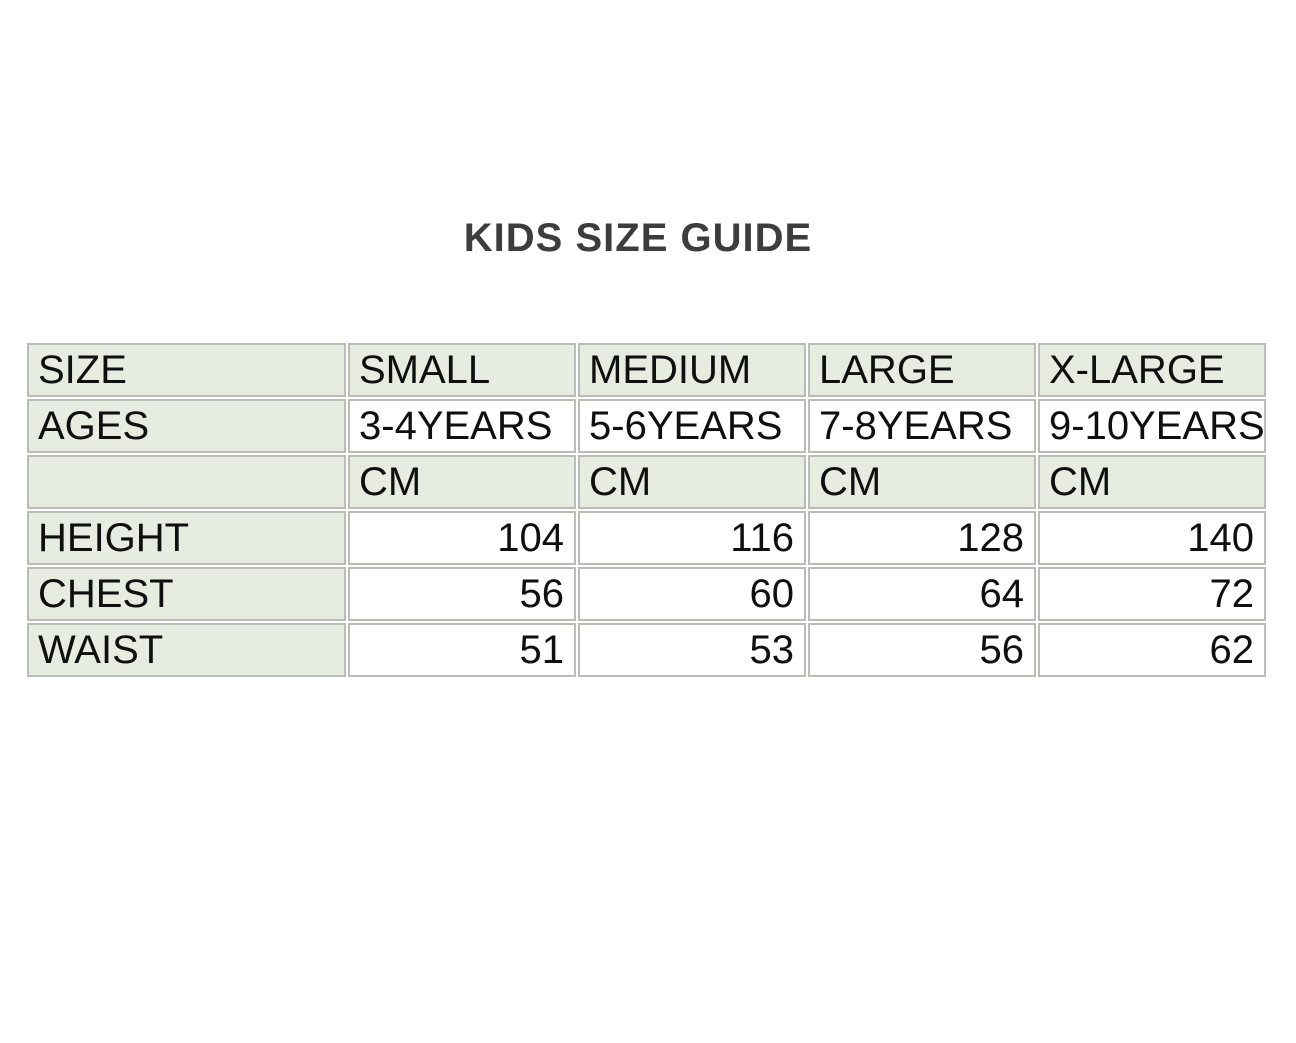 Image resolution: width=1296 pixels, height=1043 pixels. Describe the element at coordinates (186, 370) in the screenshot. I see `size-row-label: SIZE` at that location.